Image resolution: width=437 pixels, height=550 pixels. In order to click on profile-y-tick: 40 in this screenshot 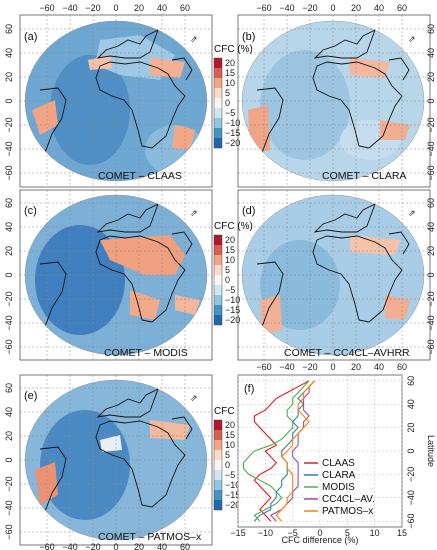, I will do `click(411, 404)`.